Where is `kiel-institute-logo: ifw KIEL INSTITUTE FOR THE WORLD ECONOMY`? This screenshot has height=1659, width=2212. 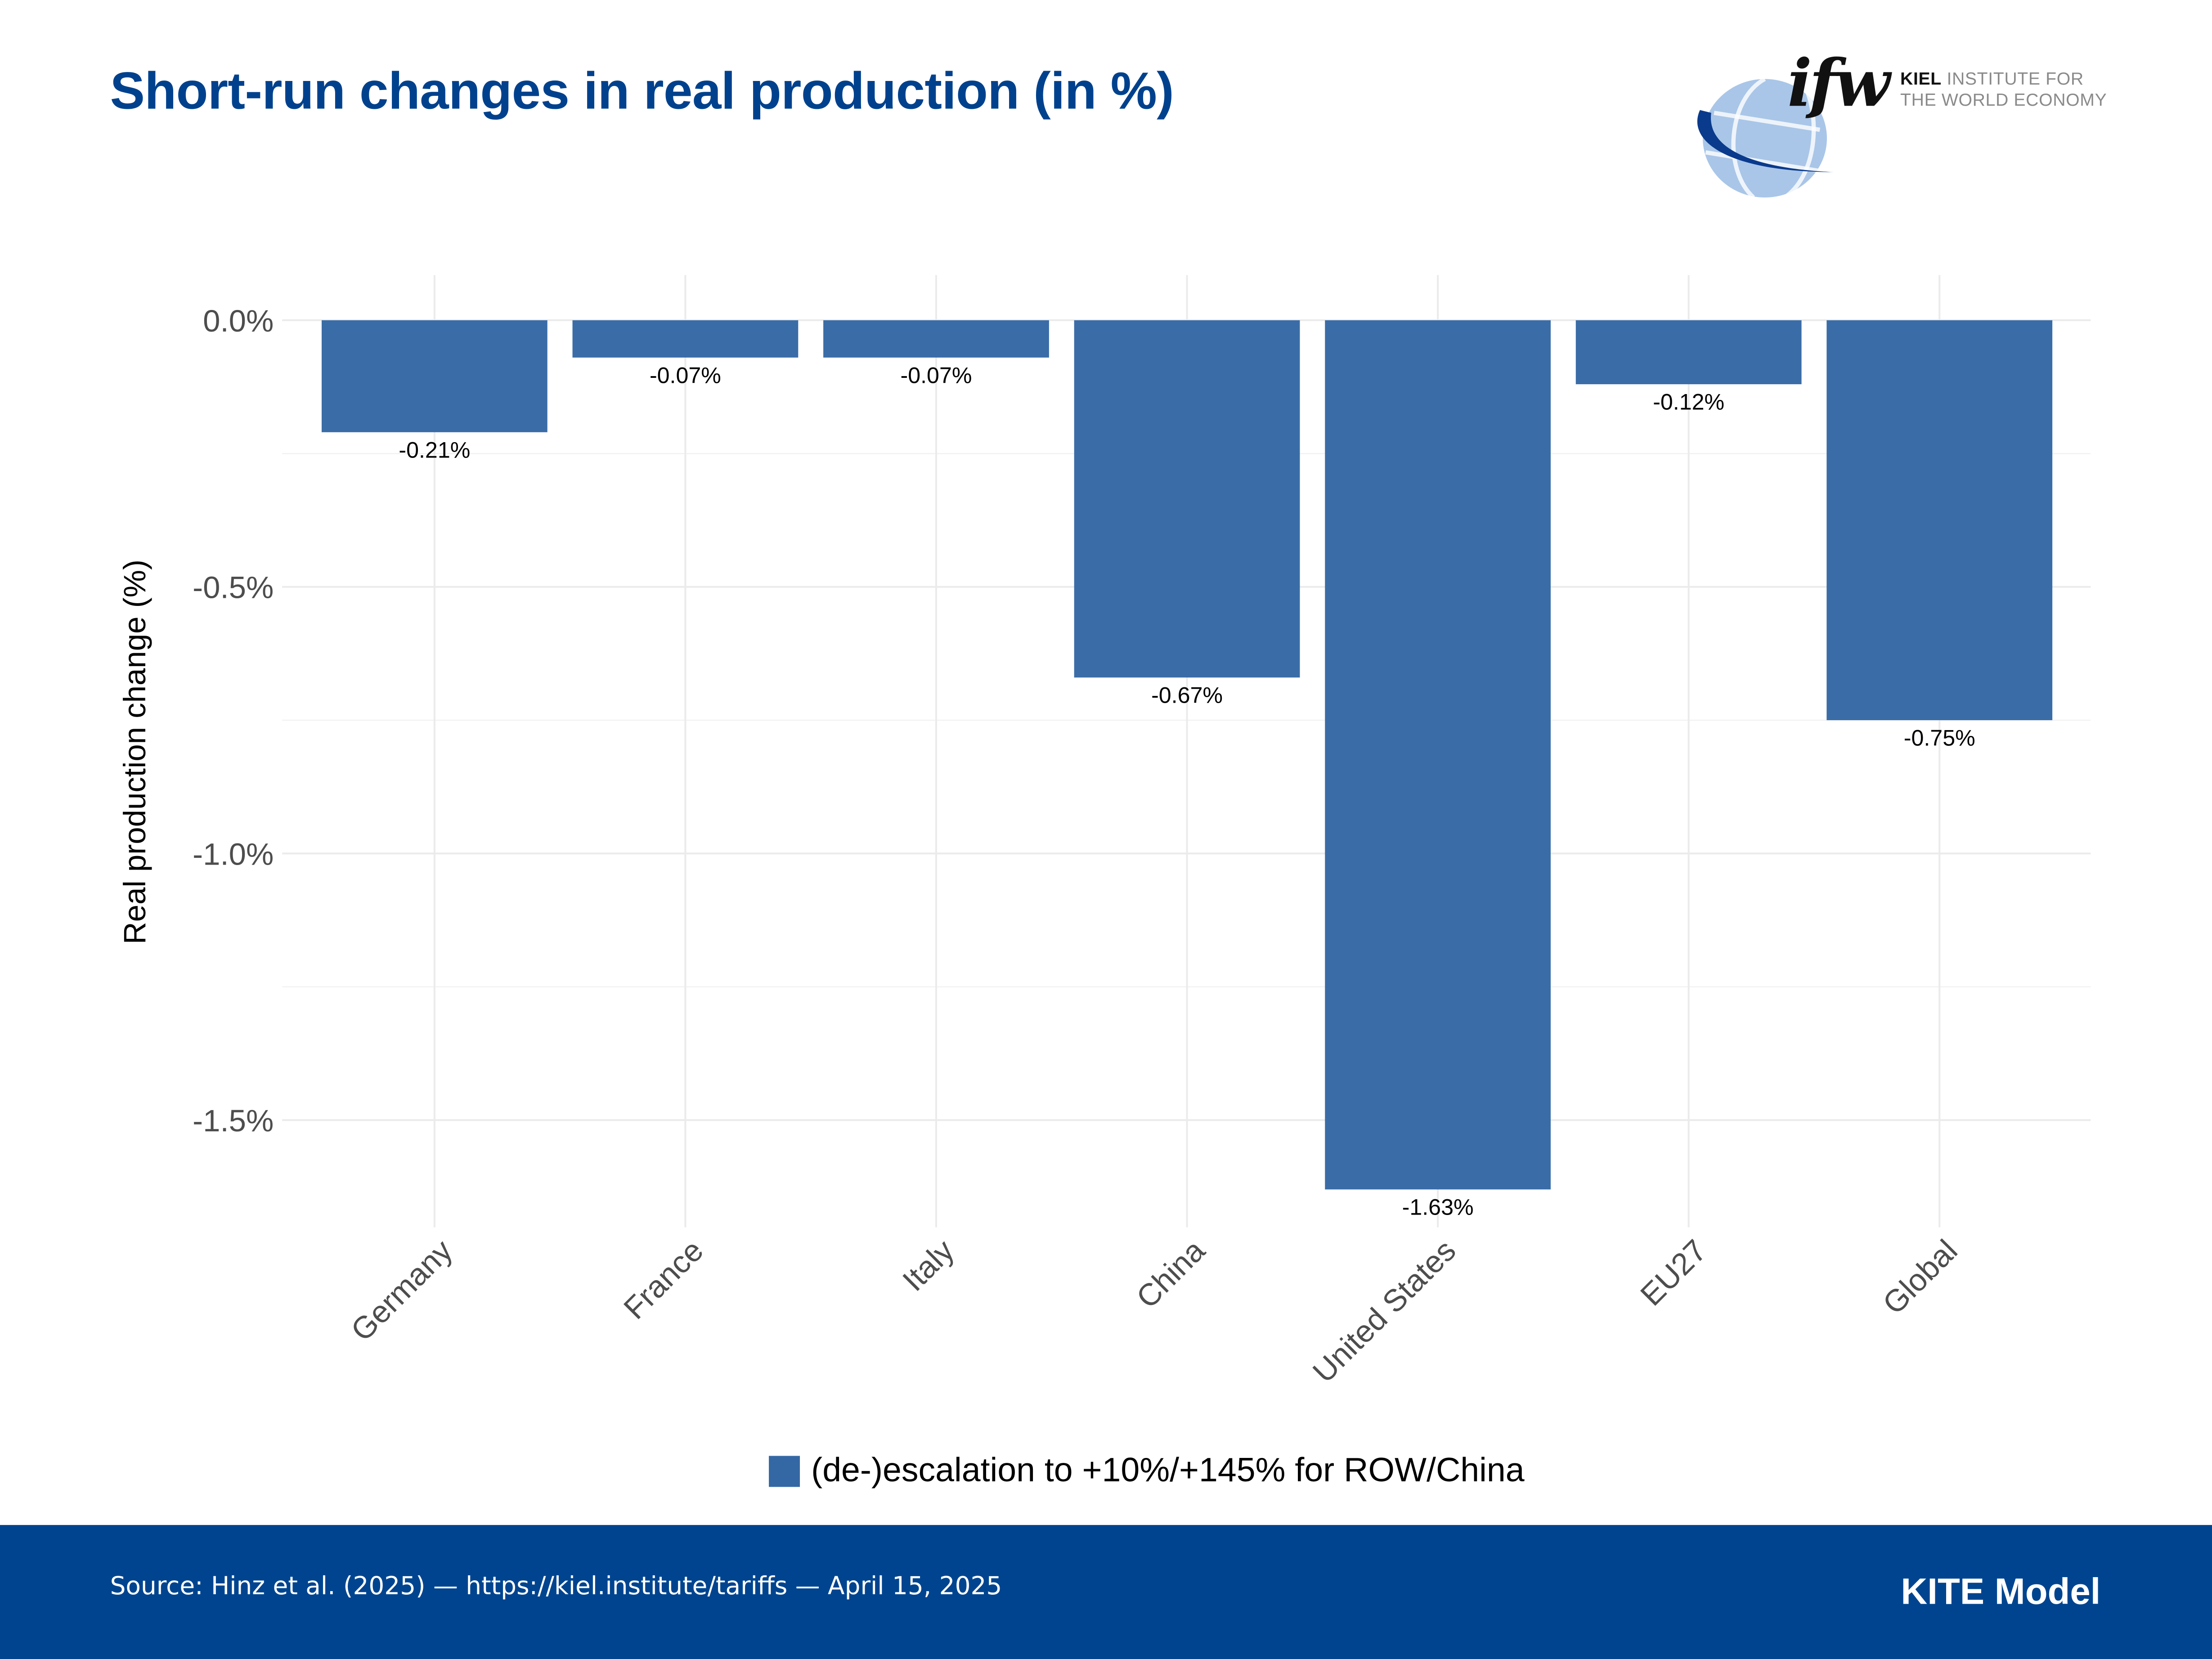
kiel-institute-logo: ifw KIEL INSTITUTE FOR THE WORLD ECONOMY is located at coordinates (1897, 121).